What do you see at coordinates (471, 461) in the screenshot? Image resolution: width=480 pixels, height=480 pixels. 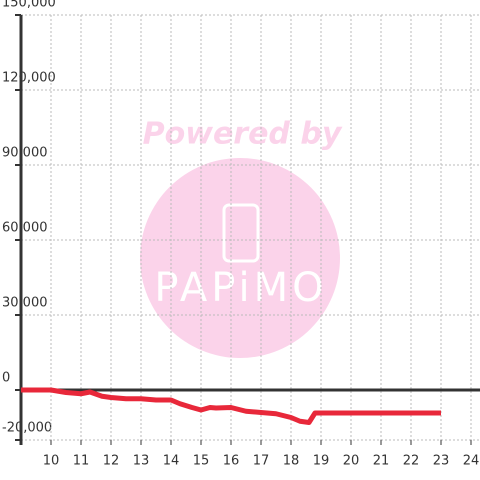 I see `x-tick-label: 24` at bounding box center [471, 461].